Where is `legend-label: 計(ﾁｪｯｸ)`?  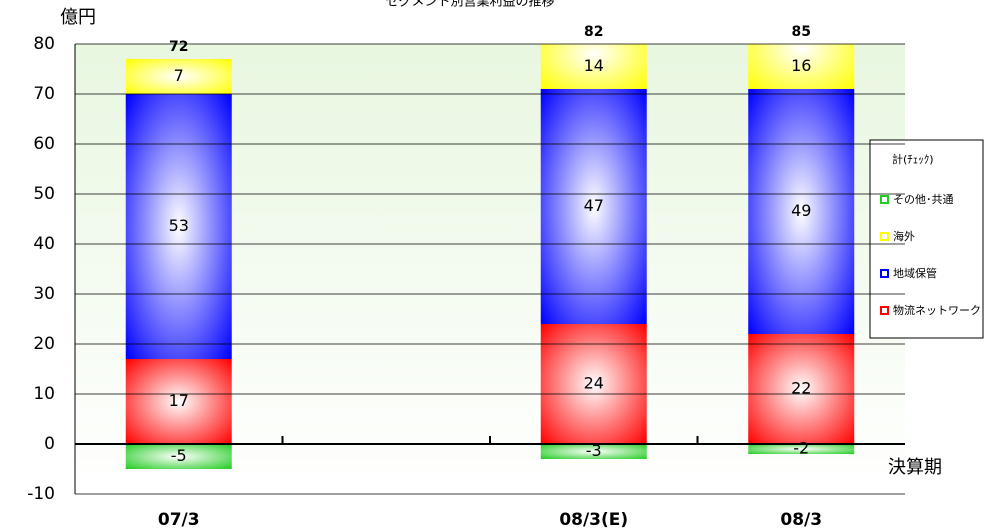
legend-label: 計(ﾁｪｯｸ) is located at coordinates (913, 159).